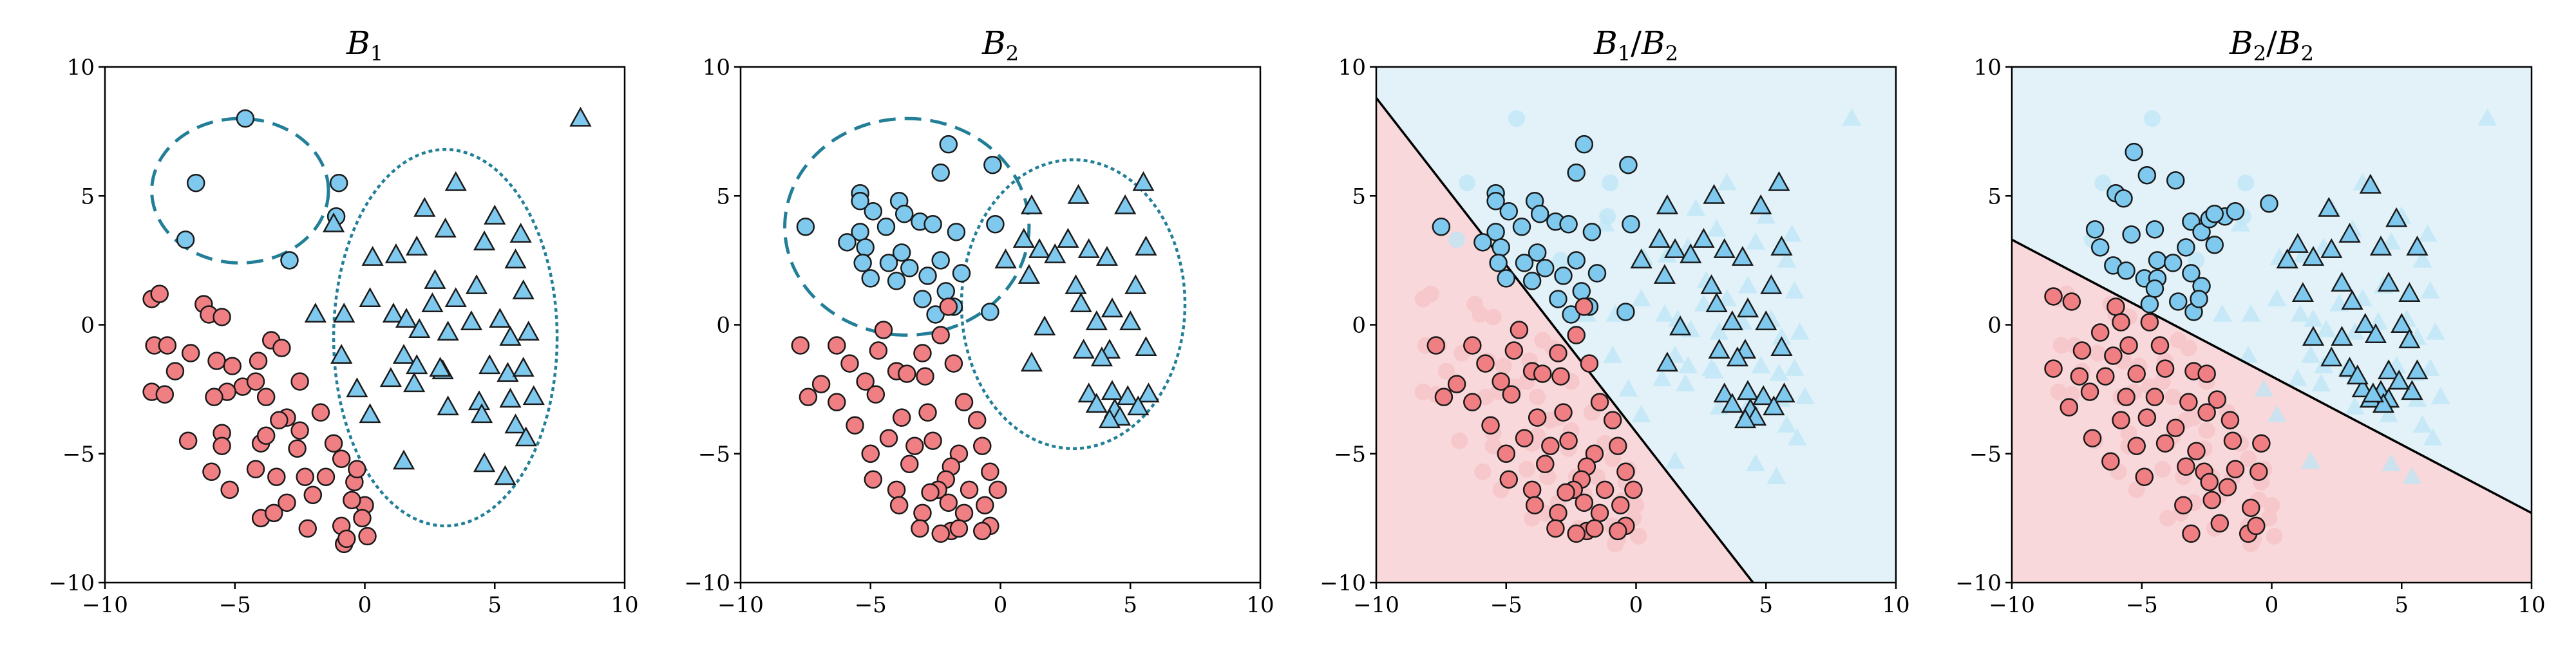 The image size is (2576, 647). I want to click on title-main: B, so click(1605, 43).